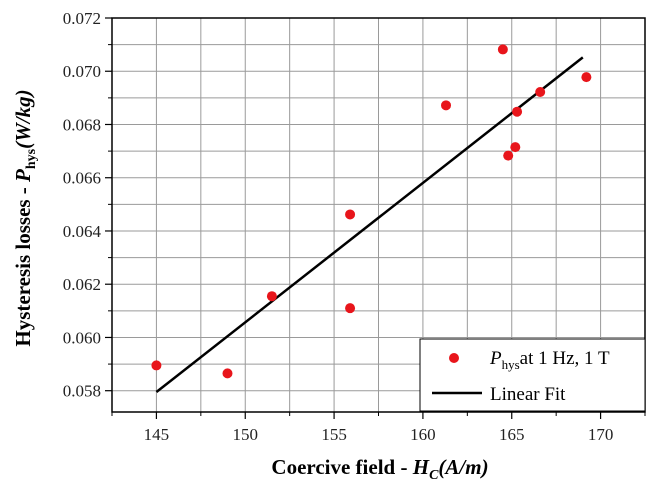 The height and width of the screenshot is (482, 665). What do you see at coordinates (246, 434) in the screenshot?
I see `x-tick-label: 150` at bounding box center [246, 434].